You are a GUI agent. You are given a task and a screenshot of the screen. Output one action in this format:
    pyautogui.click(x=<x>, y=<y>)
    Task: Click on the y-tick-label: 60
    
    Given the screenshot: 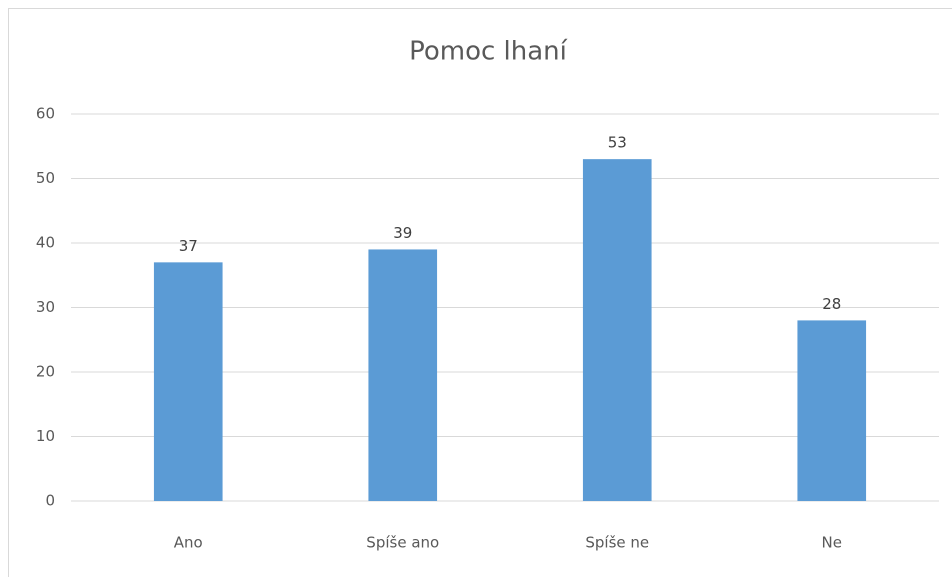 What is the action you would take?
    pyautogui.click(x=45, y=114)
    